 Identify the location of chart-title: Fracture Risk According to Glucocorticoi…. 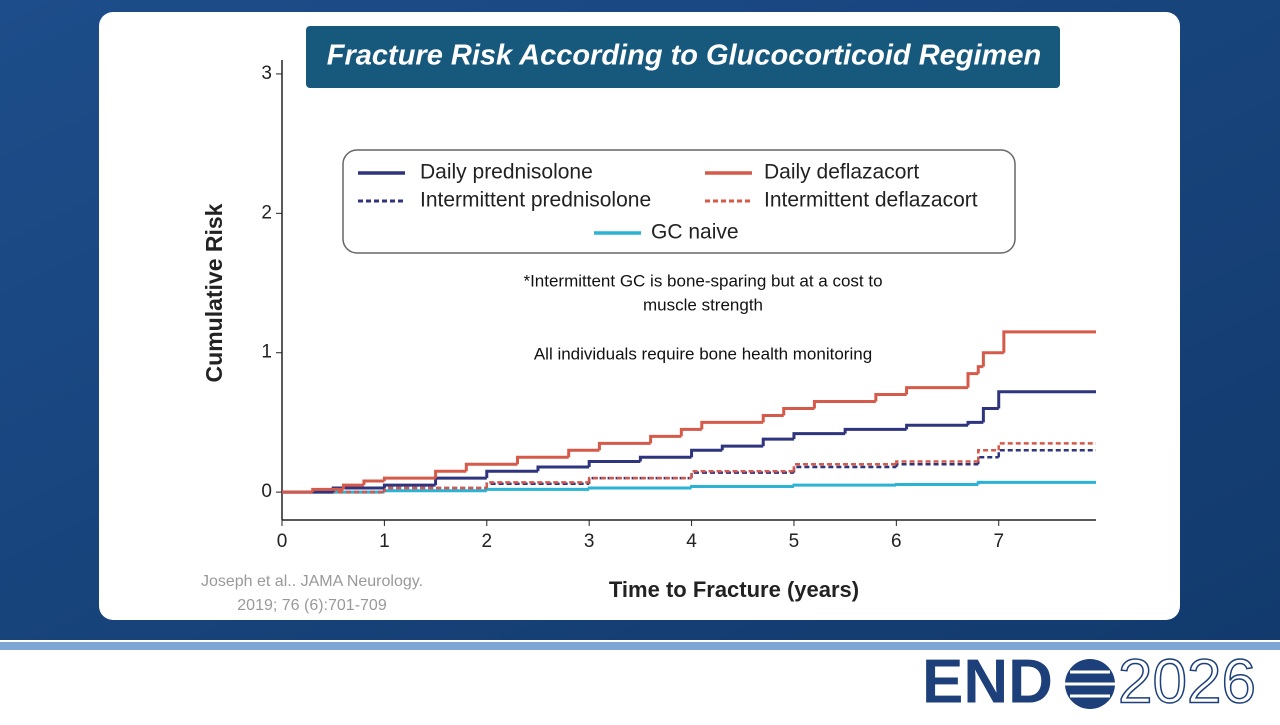
(684, 56).